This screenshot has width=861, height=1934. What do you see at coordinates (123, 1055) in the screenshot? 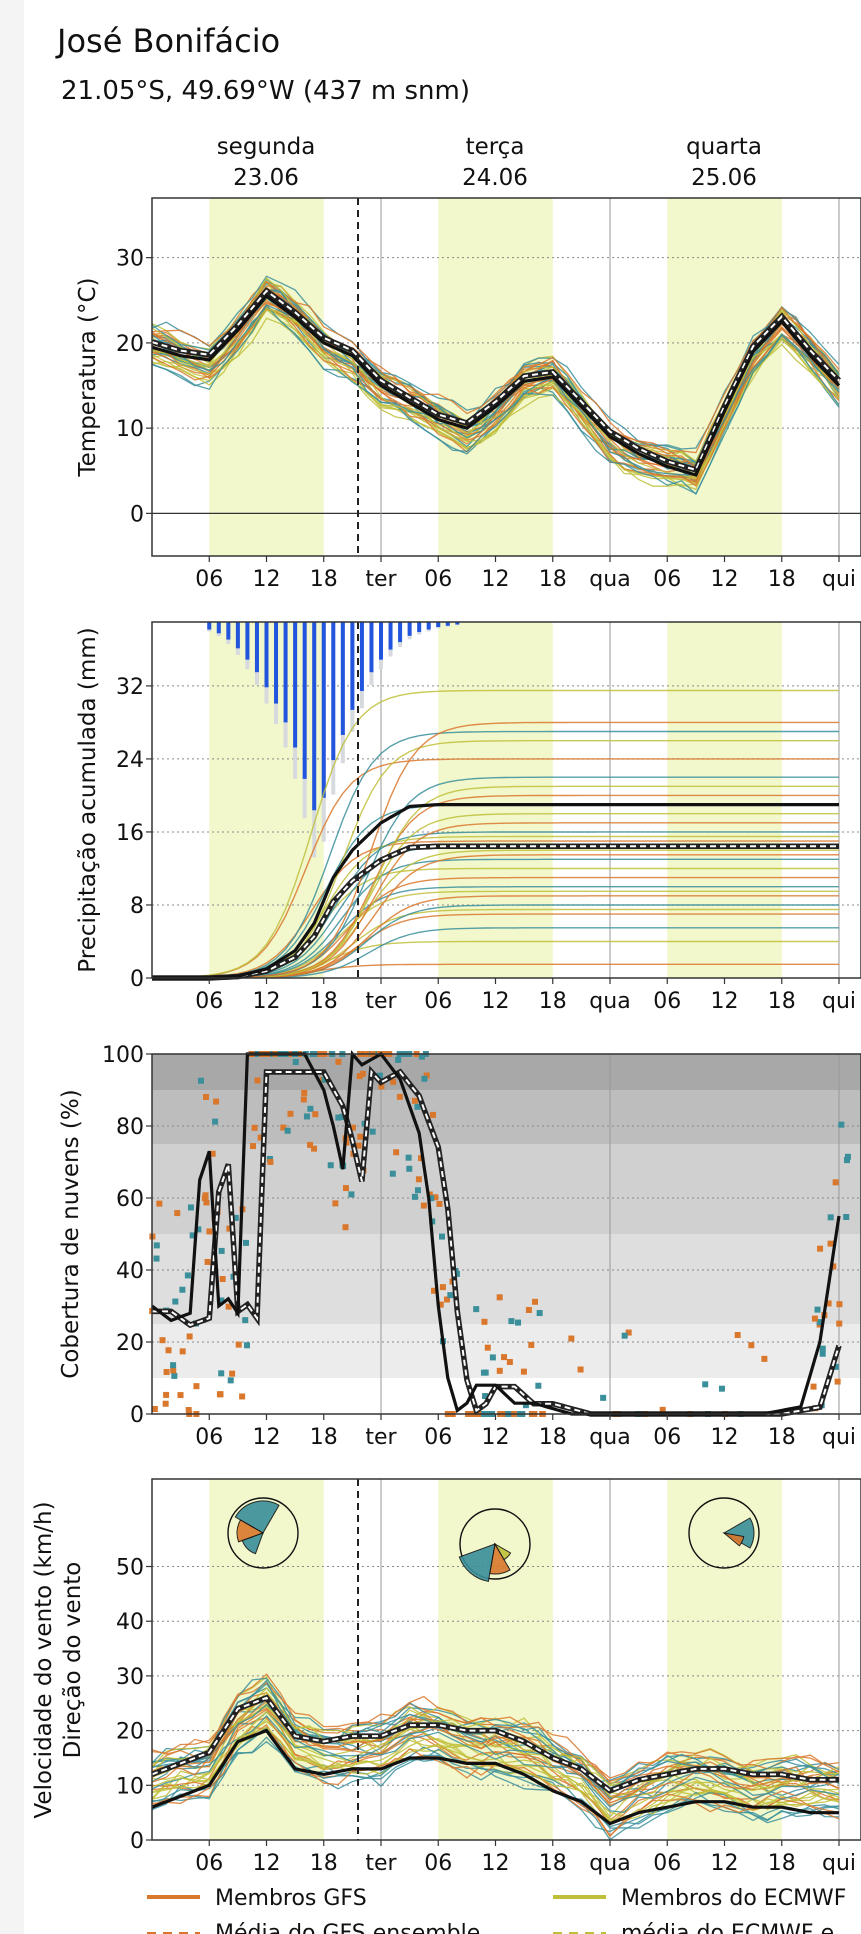
I see `y-tick-label: 100` at bounding box center [123, 1055].